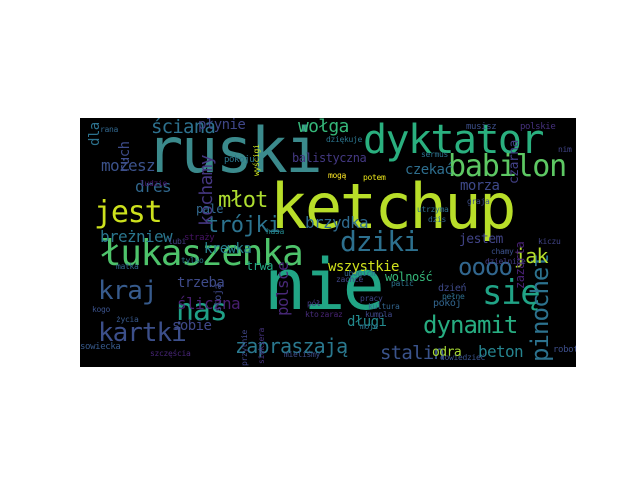  What do you see at coordinates (437, 219) in the screenshot?
I see `cloud-word: dzis` at bounding box center [437, 219].